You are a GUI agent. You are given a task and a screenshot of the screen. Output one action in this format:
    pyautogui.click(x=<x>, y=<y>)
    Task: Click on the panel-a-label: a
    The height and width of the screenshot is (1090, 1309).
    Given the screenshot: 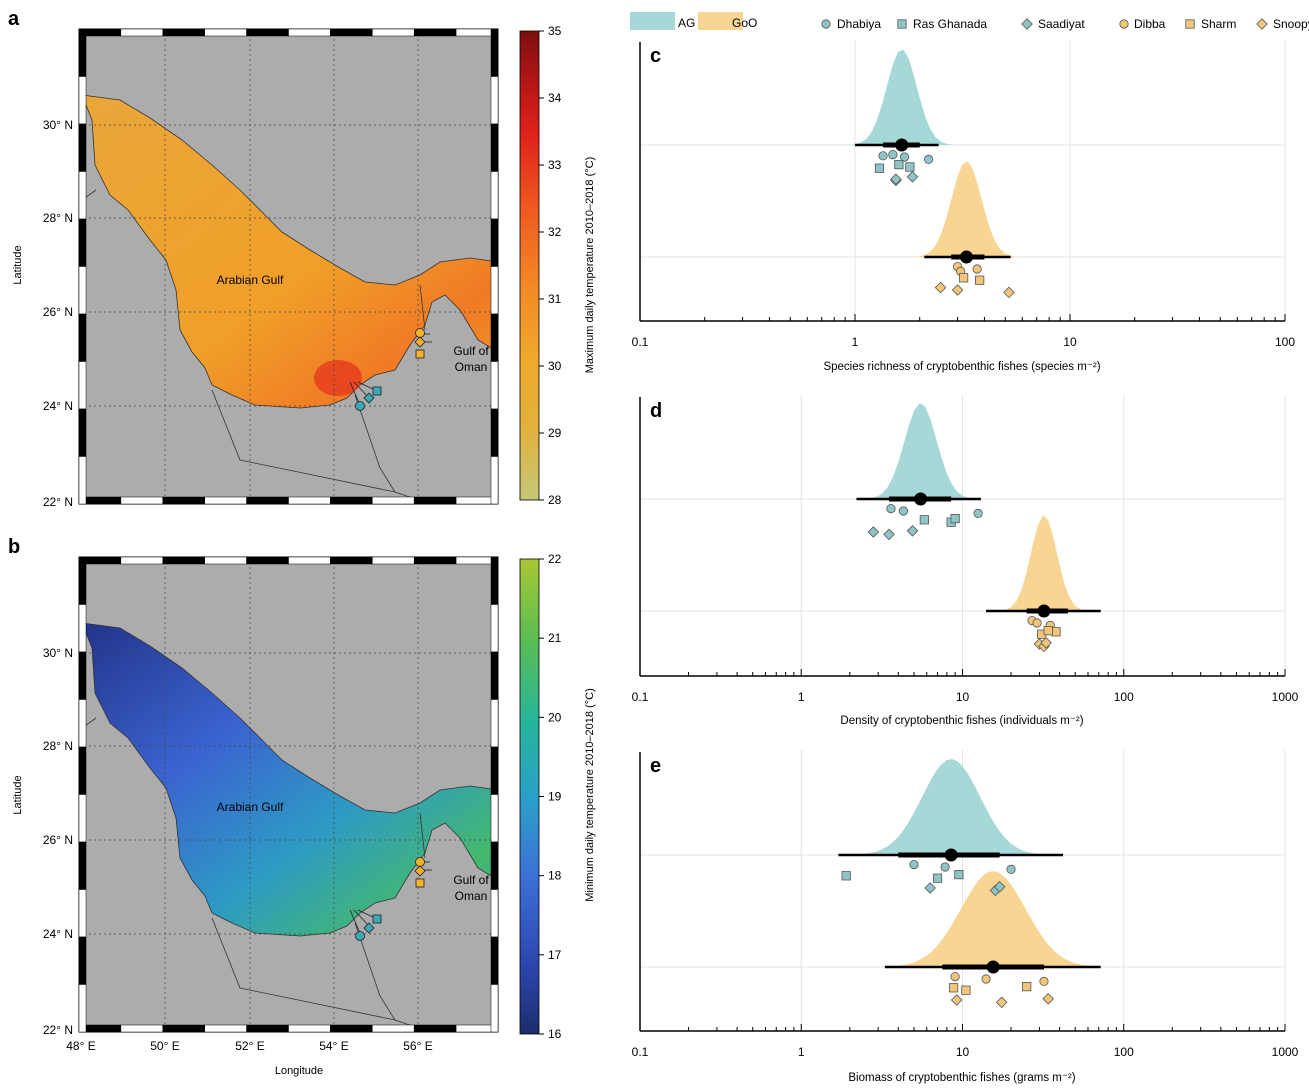 What is the action you would take?
    pyautogui.click(x=14, y=19)
    